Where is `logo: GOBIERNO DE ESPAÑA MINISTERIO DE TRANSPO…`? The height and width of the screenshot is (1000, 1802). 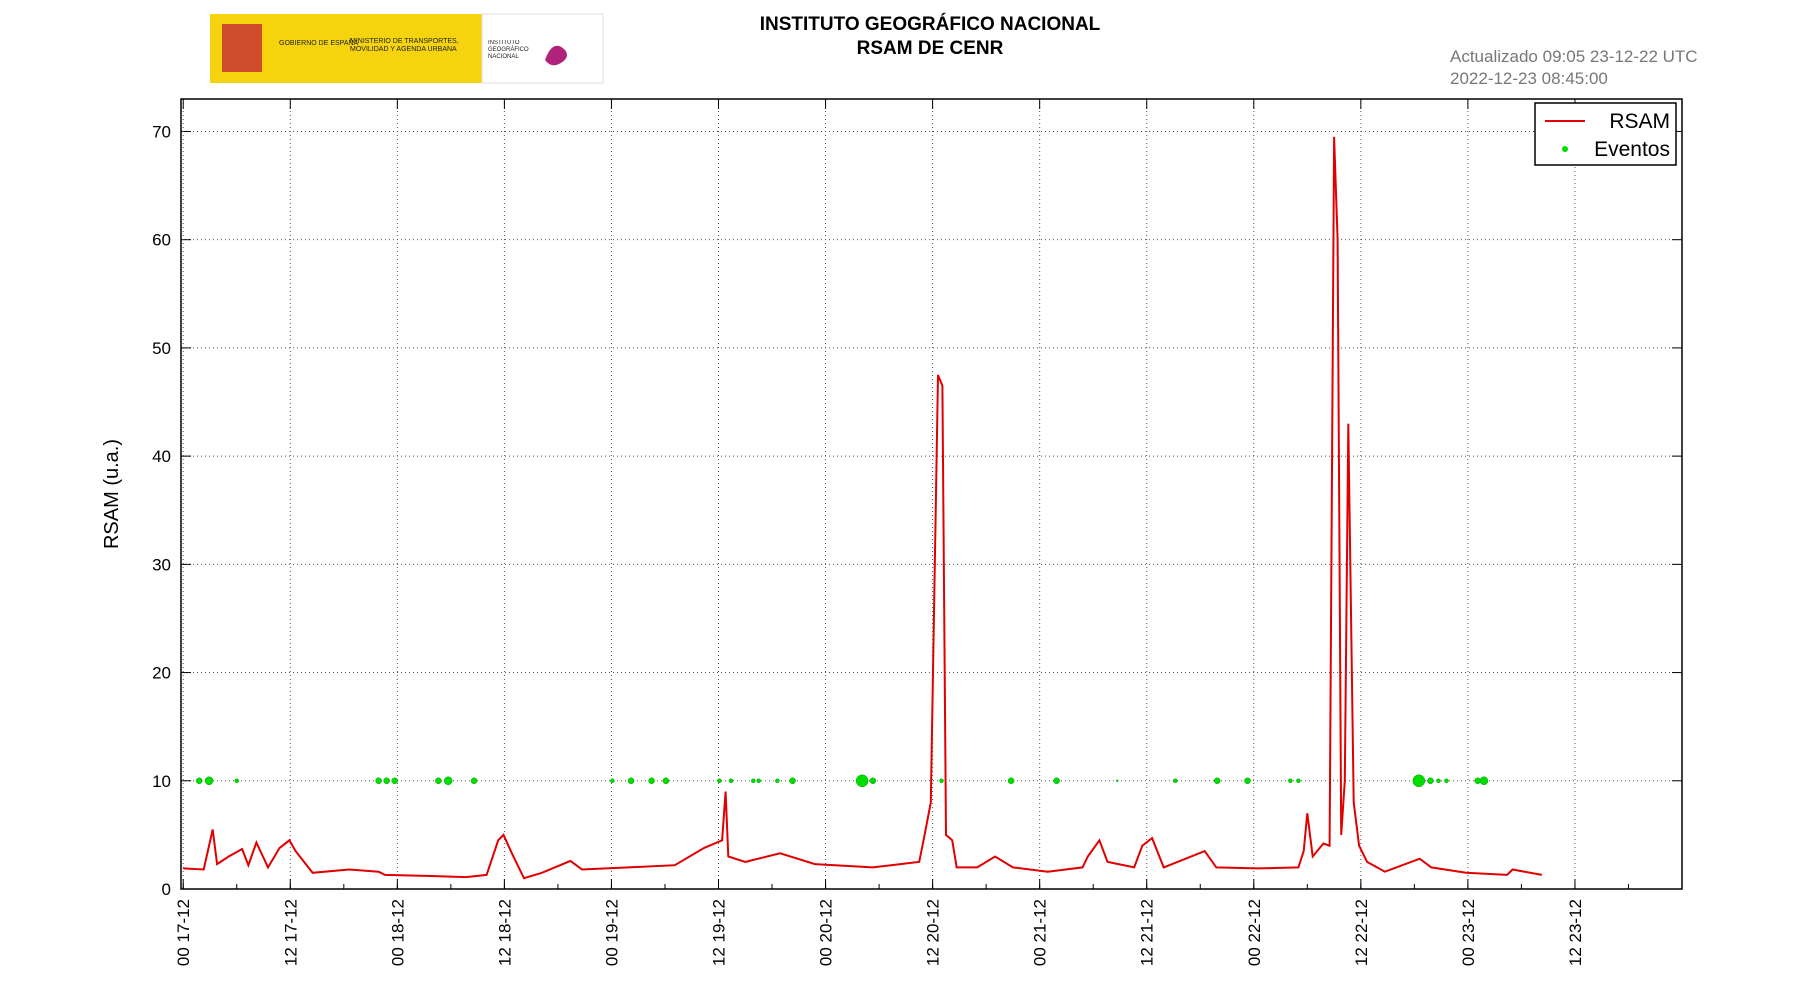 logo: GOBIERNO DE ESPAÑA MINISTERIO DE TRANSPO… is located at coordinates (407, 48).